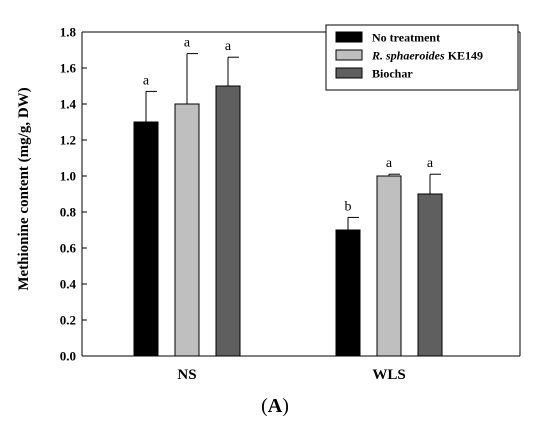 This screenshot has height=446, width=550. I want to click on y-axis-title: Methionine content (mg/g, DW), so click(24, 188).